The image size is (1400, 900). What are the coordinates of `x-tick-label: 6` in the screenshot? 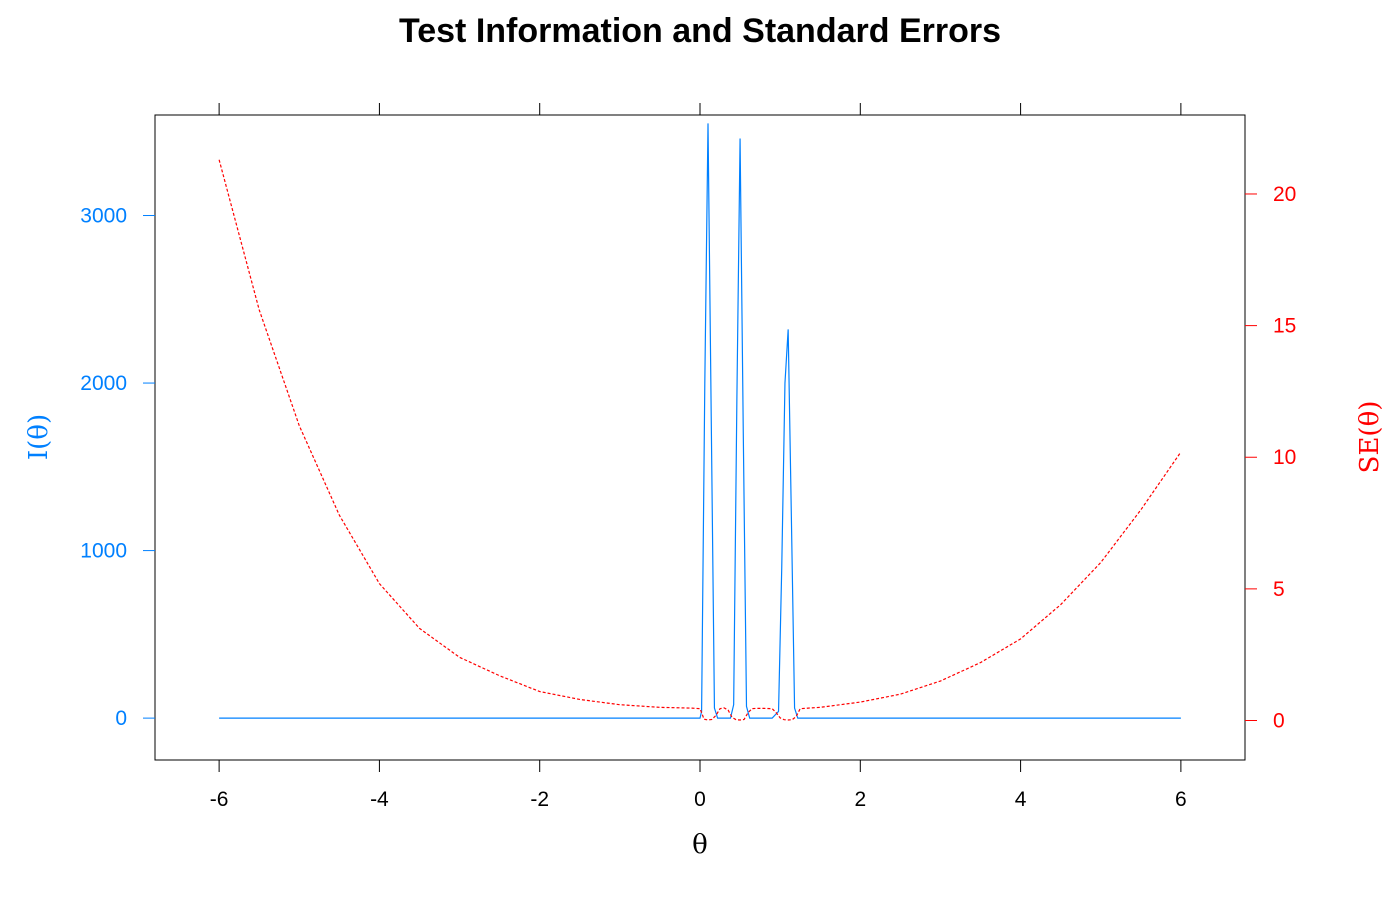 It's located at (1181, 799).